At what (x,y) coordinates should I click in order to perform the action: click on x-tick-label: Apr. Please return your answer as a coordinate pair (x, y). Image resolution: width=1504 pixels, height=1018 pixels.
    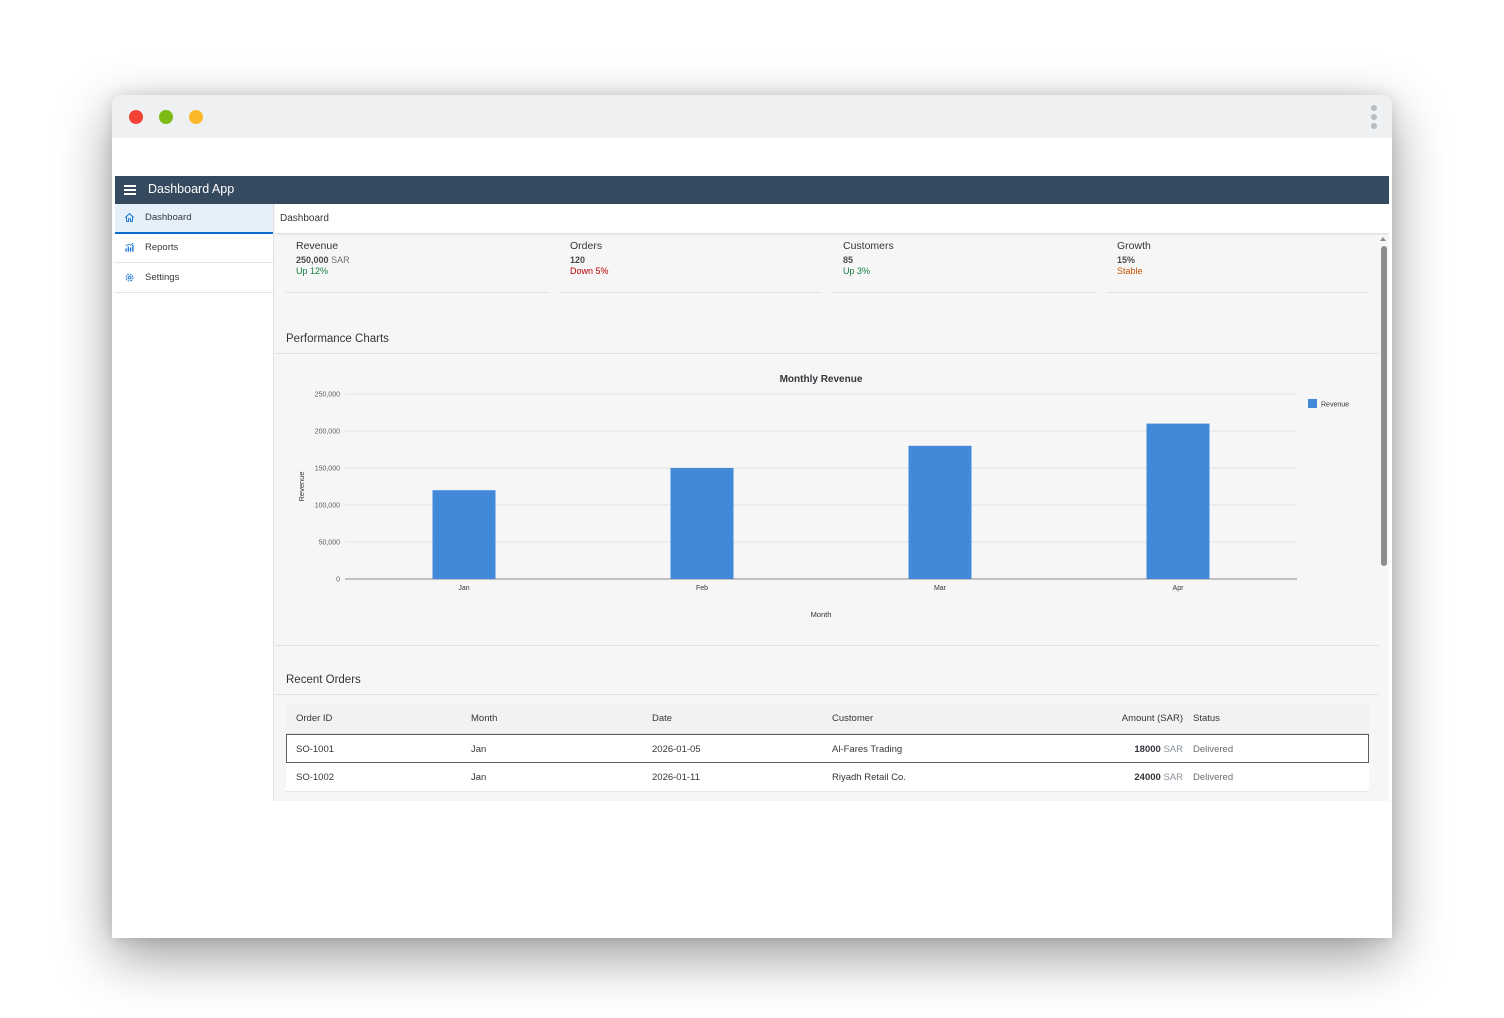
    Looking at the image, I should click on (1179, 588).